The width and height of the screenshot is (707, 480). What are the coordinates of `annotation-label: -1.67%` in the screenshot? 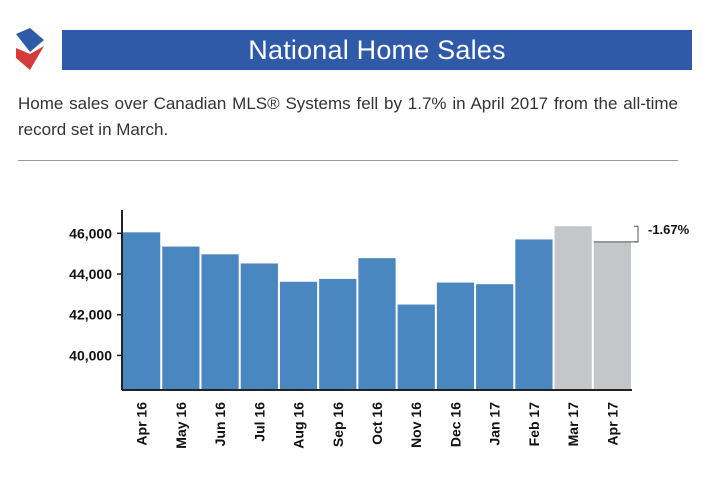 It's located at (669, 229).